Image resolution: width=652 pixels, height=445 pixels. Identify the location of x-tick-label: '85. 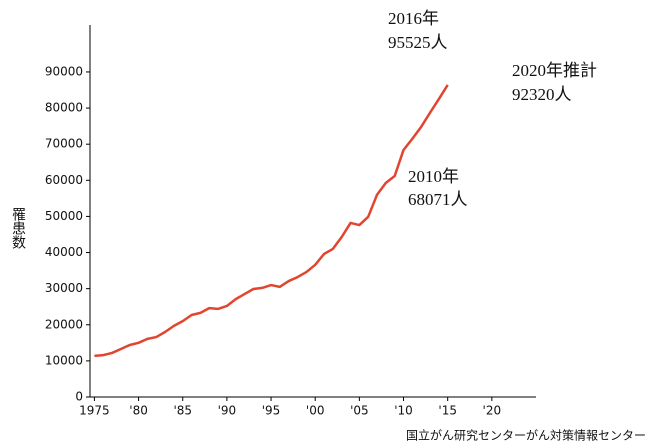
(182, 411).